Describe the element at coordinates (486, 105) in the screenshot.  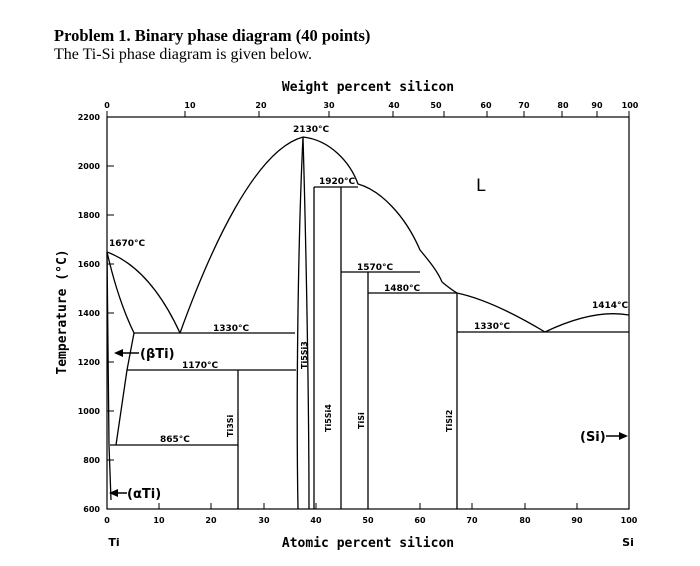
I see `top-tick-60: 60` at that location.